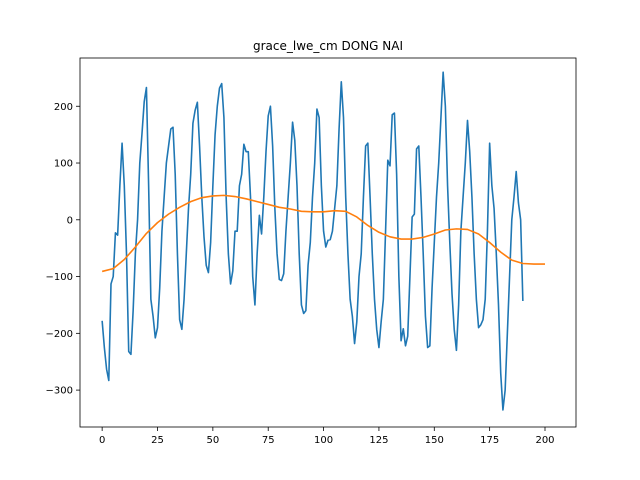 This screenshot has width=640, height=480. Describe the element at coordinates (63, 249) in the screenshot. I see `y-axis: −300 −200 −100 0 100 200` at that location.